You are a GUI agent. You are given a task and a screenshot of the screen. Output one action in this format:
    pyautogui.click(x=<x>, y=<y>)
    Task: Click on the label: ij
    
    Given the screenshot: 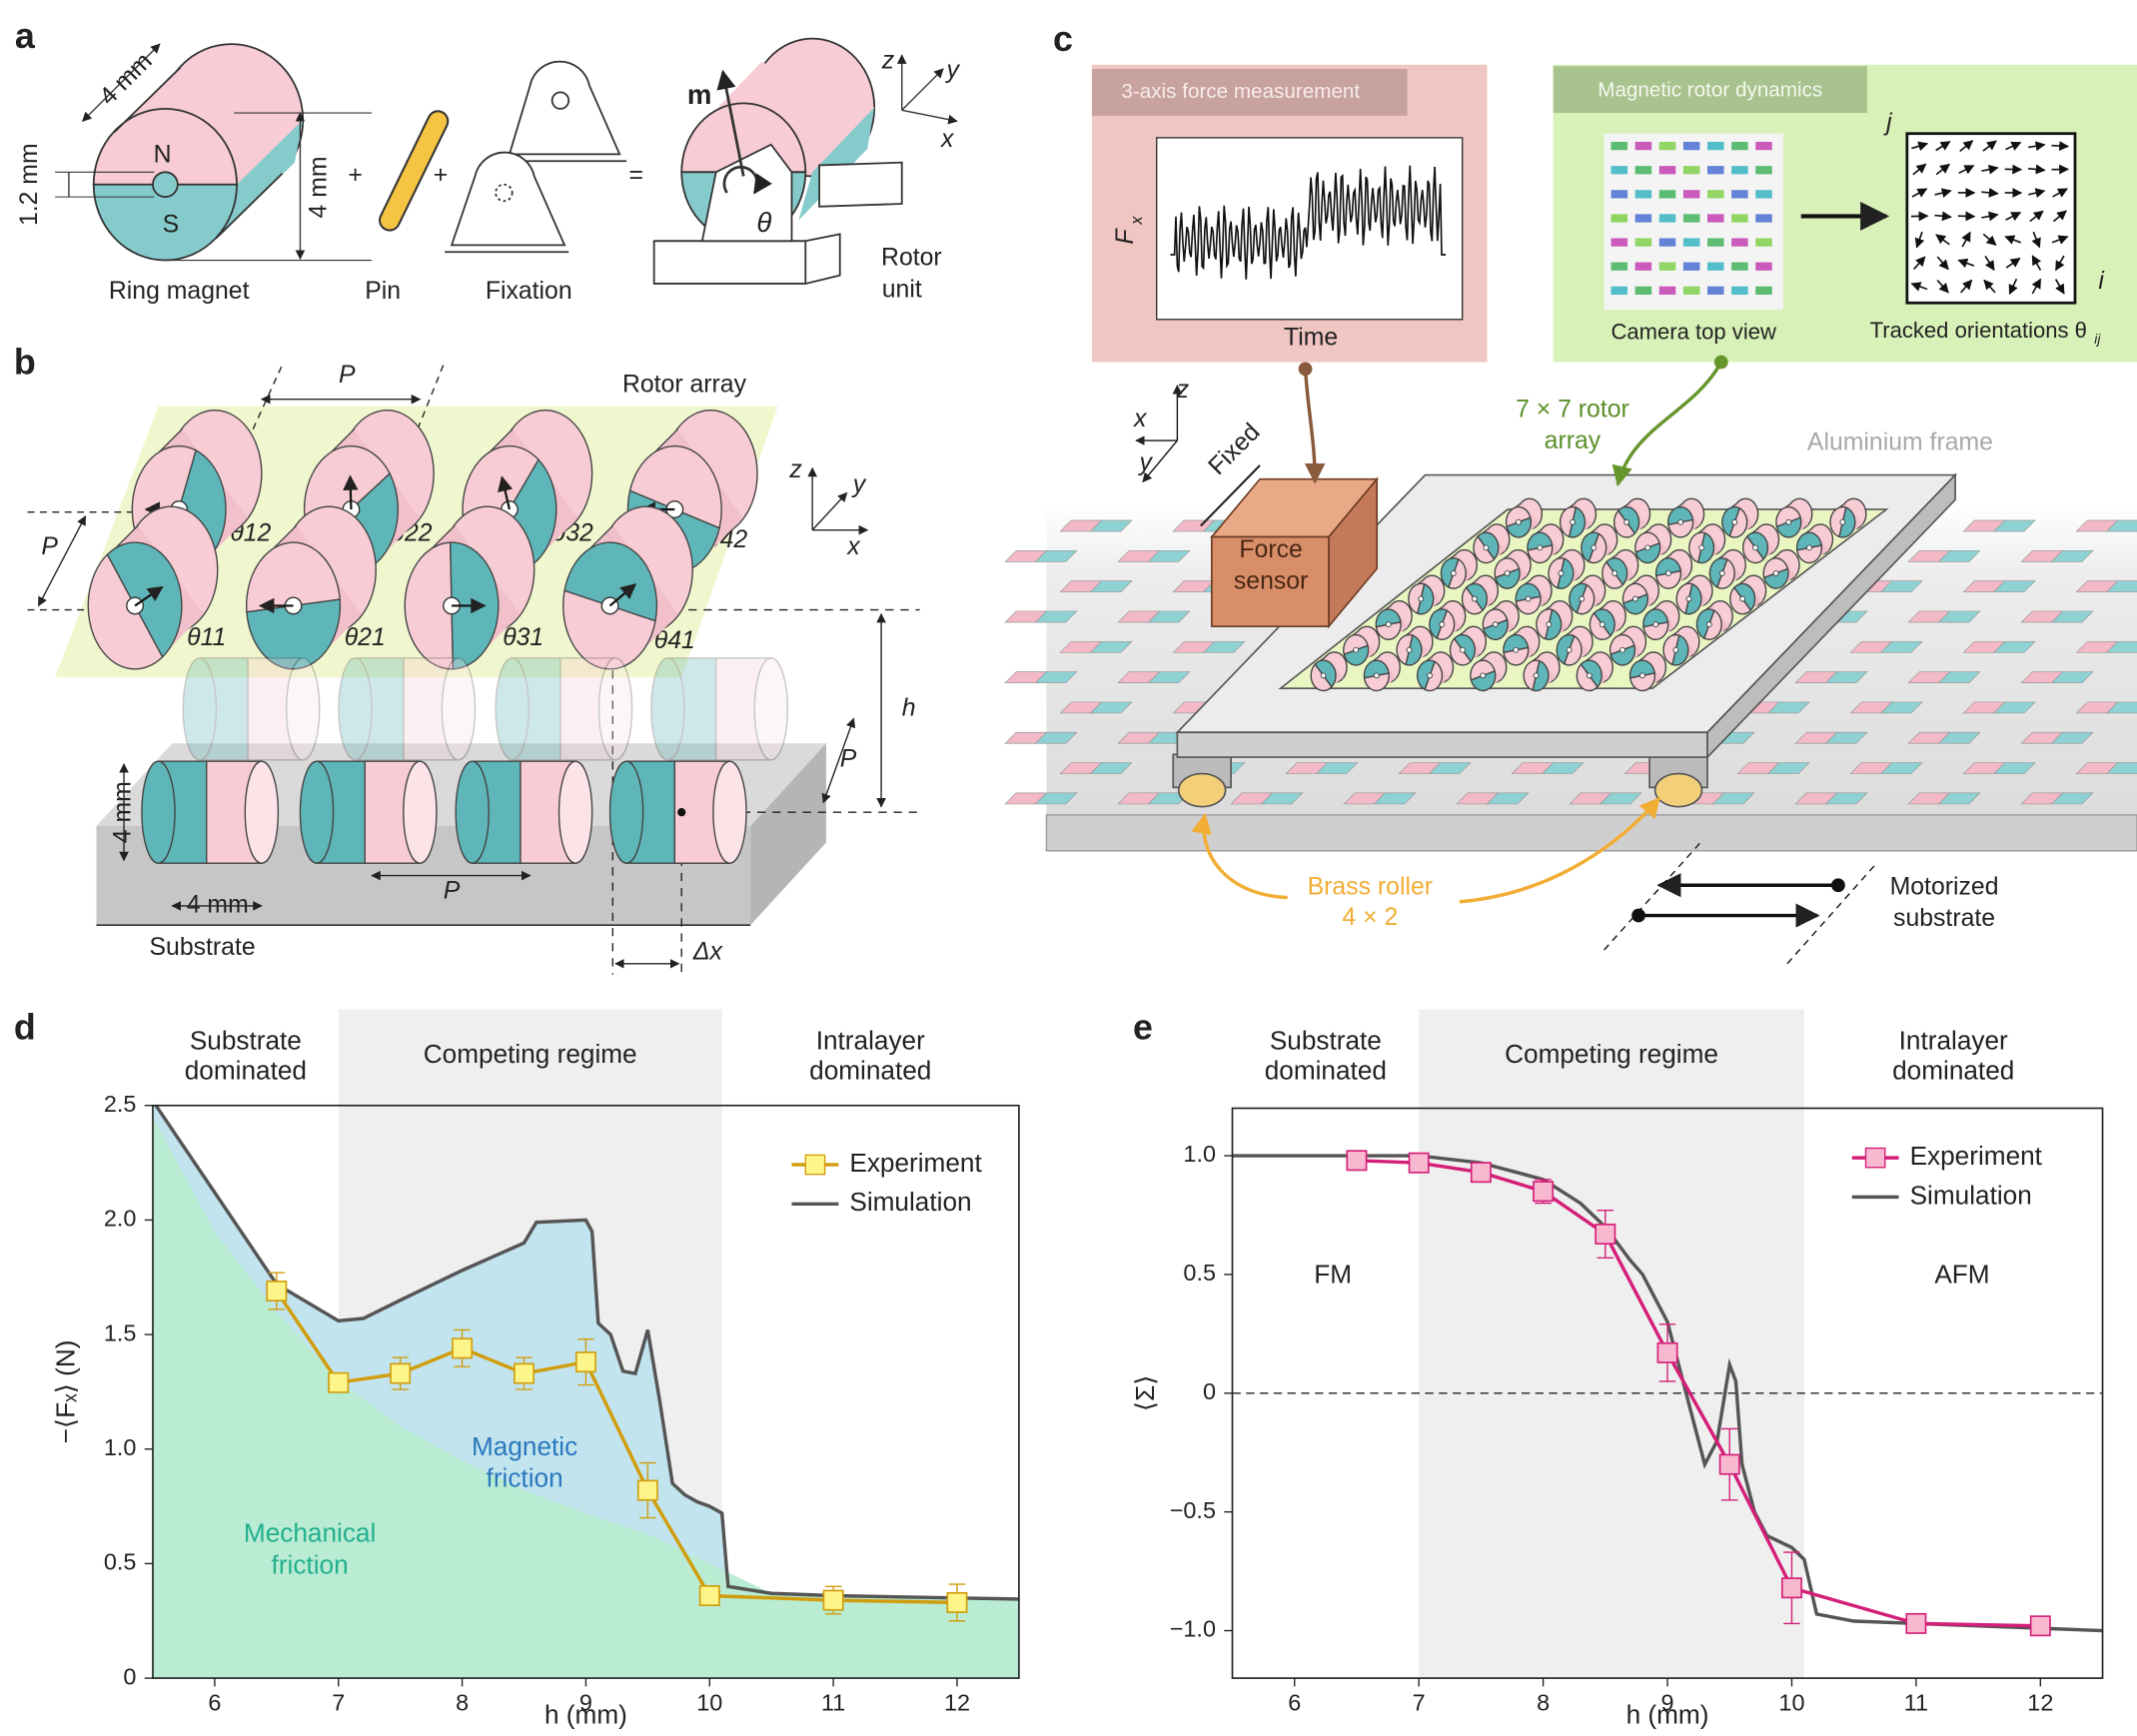 What is the action you would take?
    pyautogui.click(x=2097, y=339)
    